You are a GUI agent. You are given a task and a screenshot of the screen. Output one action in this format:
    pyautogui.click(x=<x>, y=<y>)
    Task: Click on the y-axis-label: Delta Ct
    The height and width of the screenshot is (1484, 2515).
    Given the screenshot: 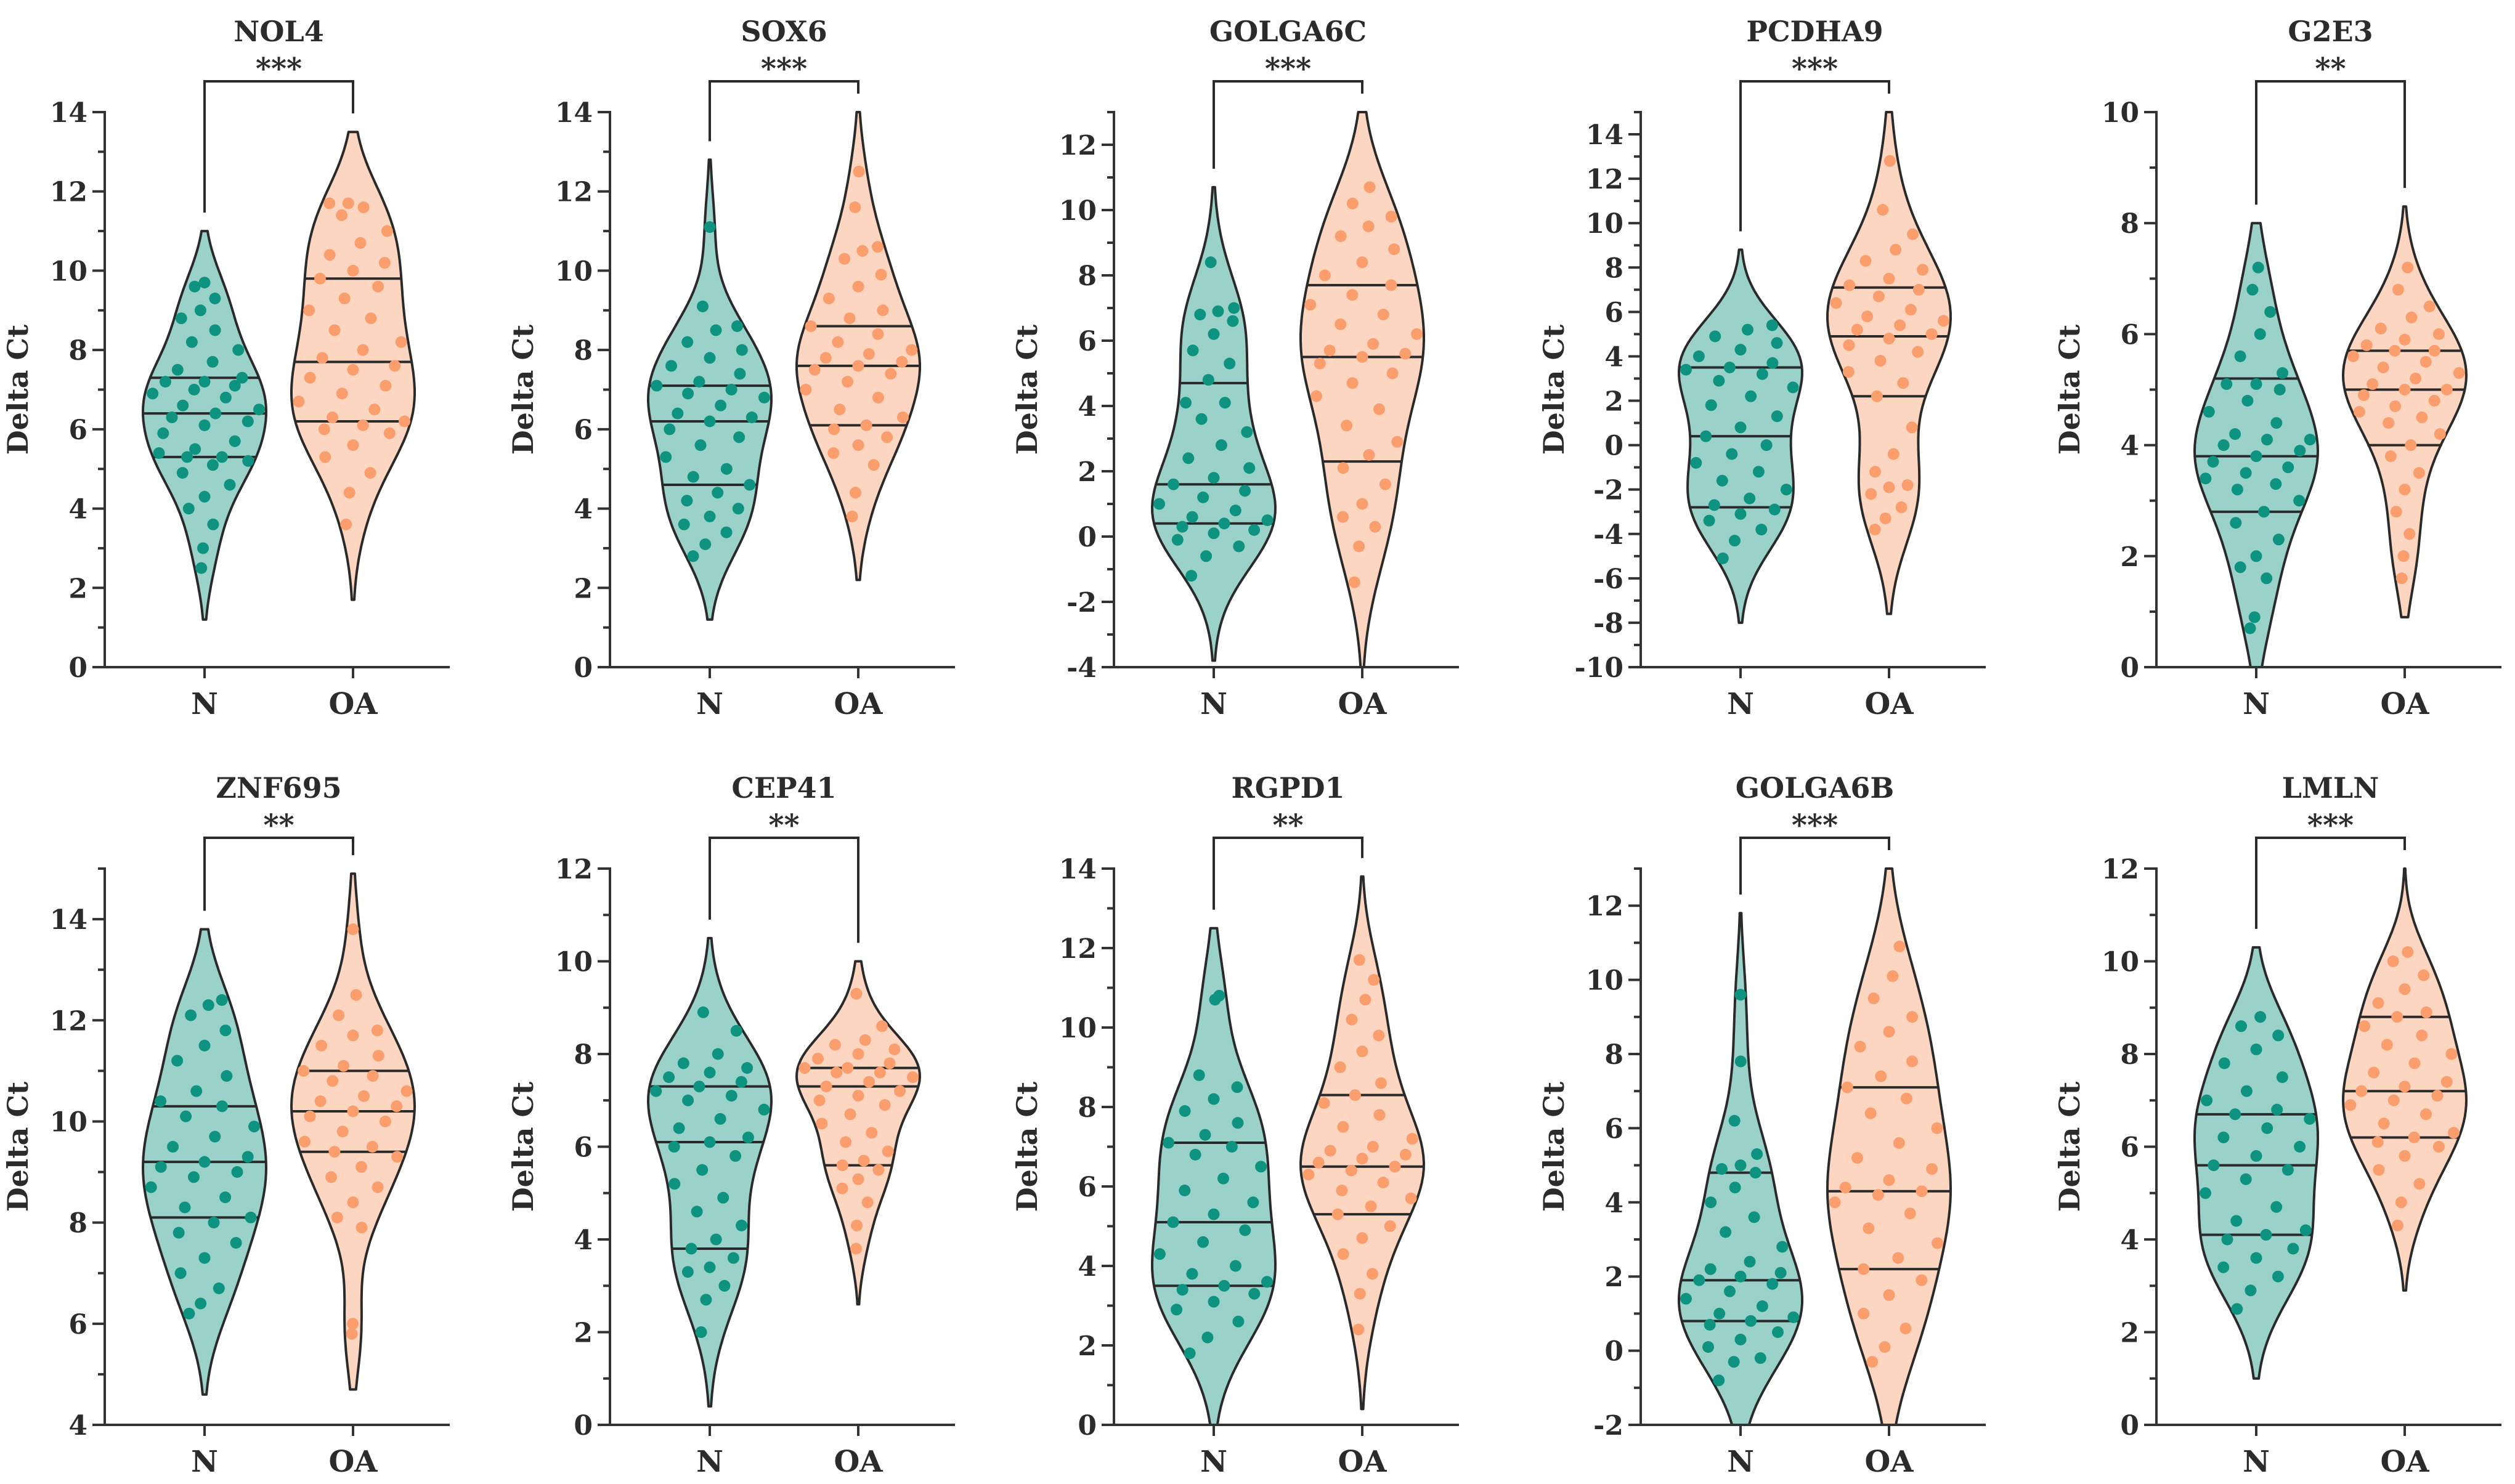 What is the action you would take?
    pyautogui.click(x=2069, y=1146)
    